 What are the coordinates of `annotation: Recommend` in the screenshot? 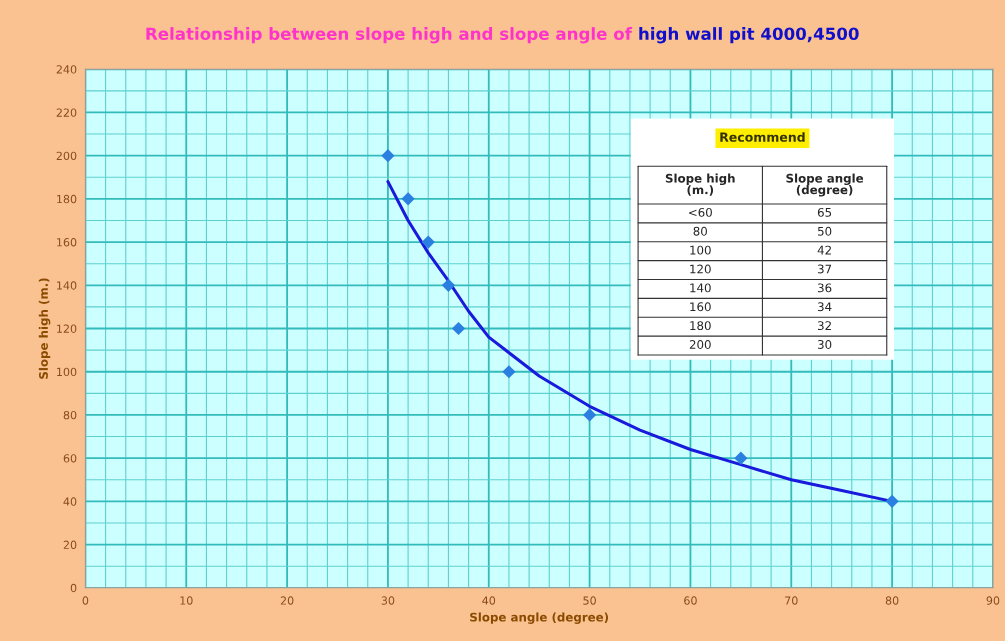 It's located at (762, 137).